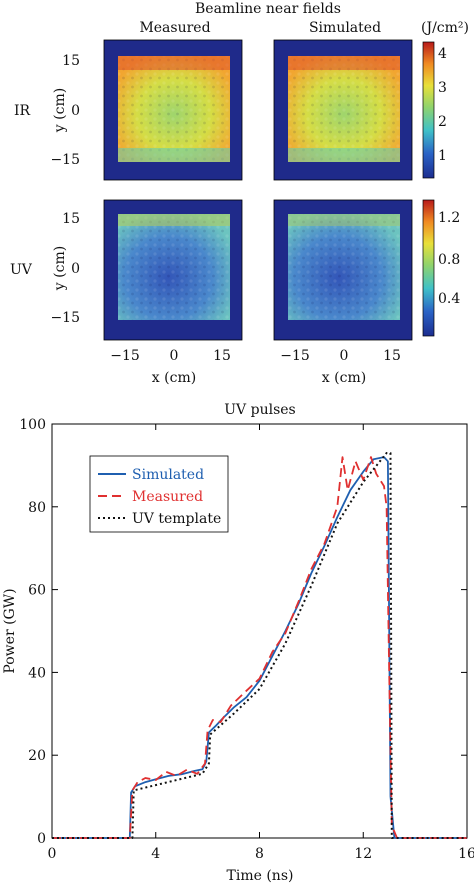 The width and height of the screenshot is (474, 887). I want to click on uv-ytick-15: 15, so click(71, 219).